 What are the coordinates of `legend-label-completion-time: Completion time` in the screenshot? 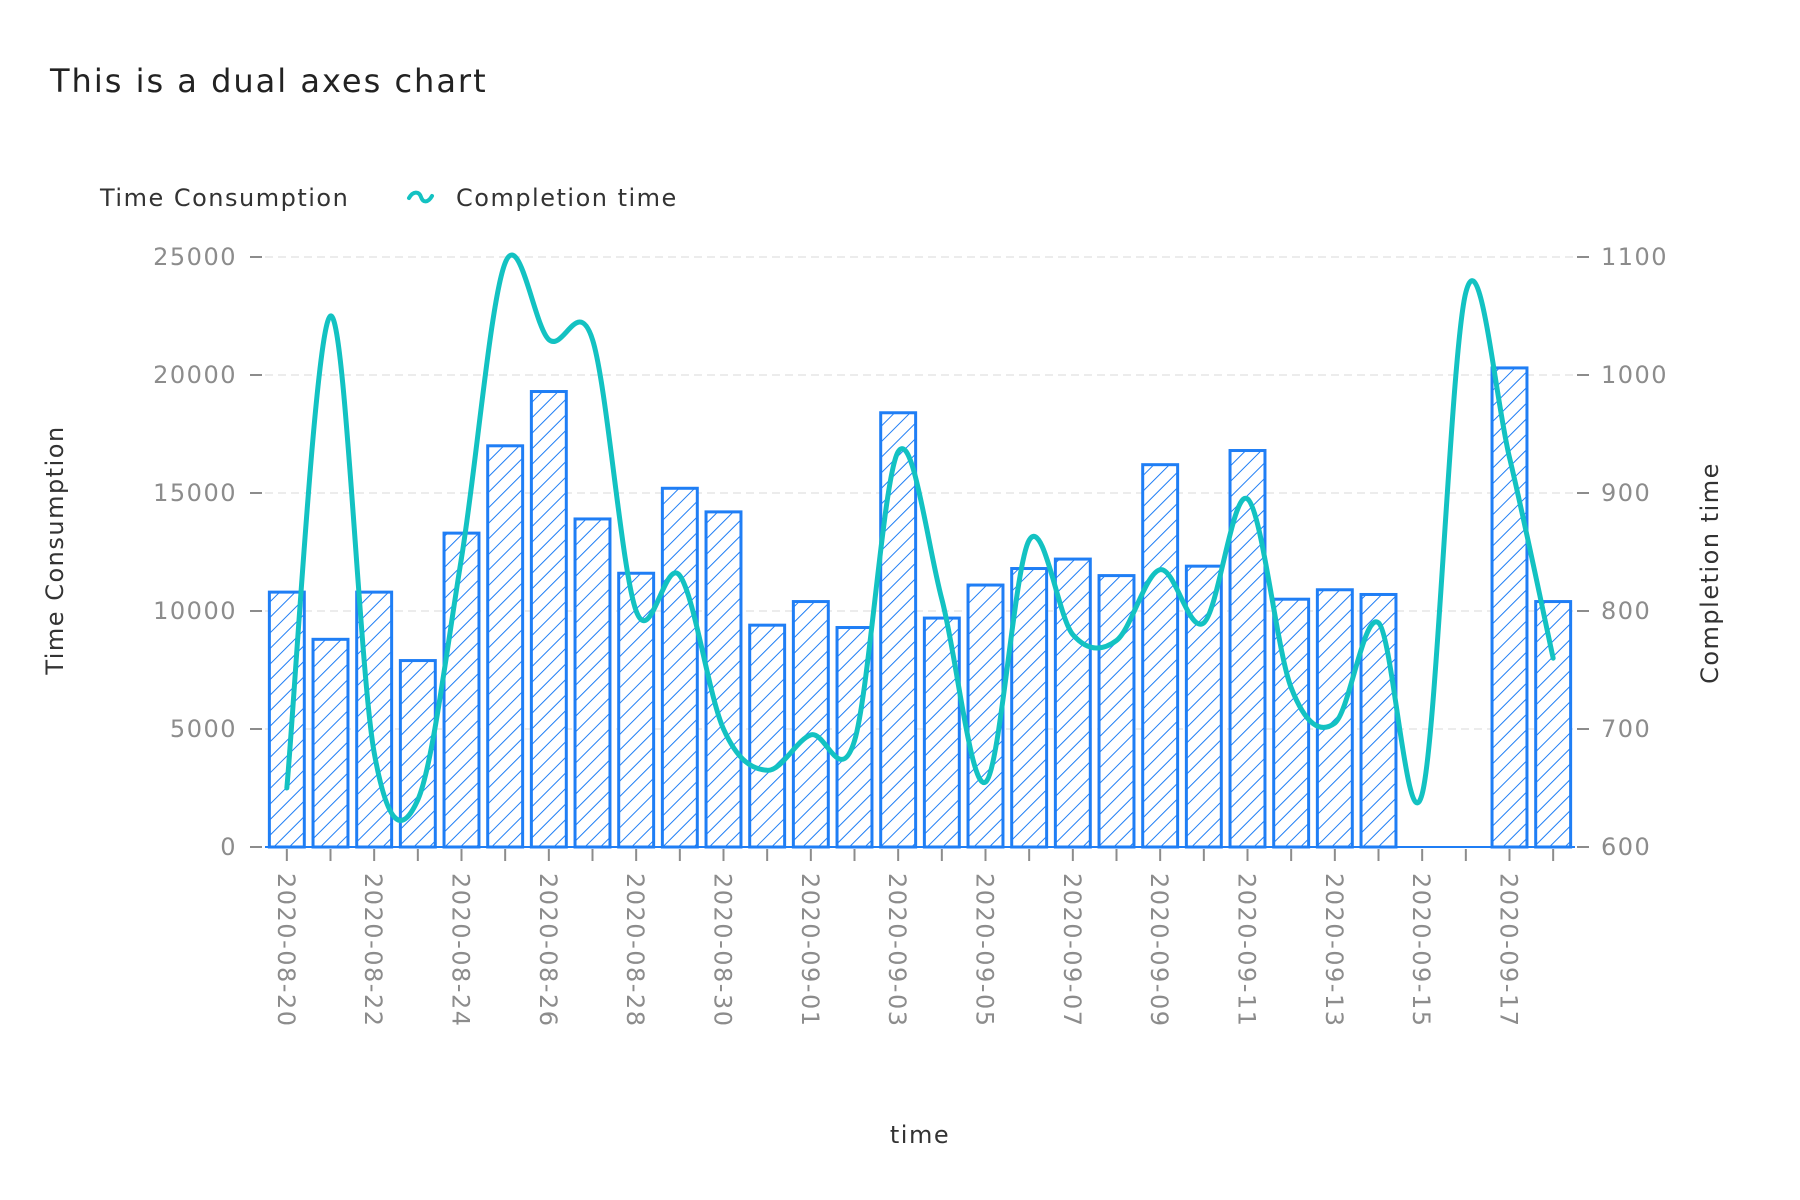 It's located at (567, 198).